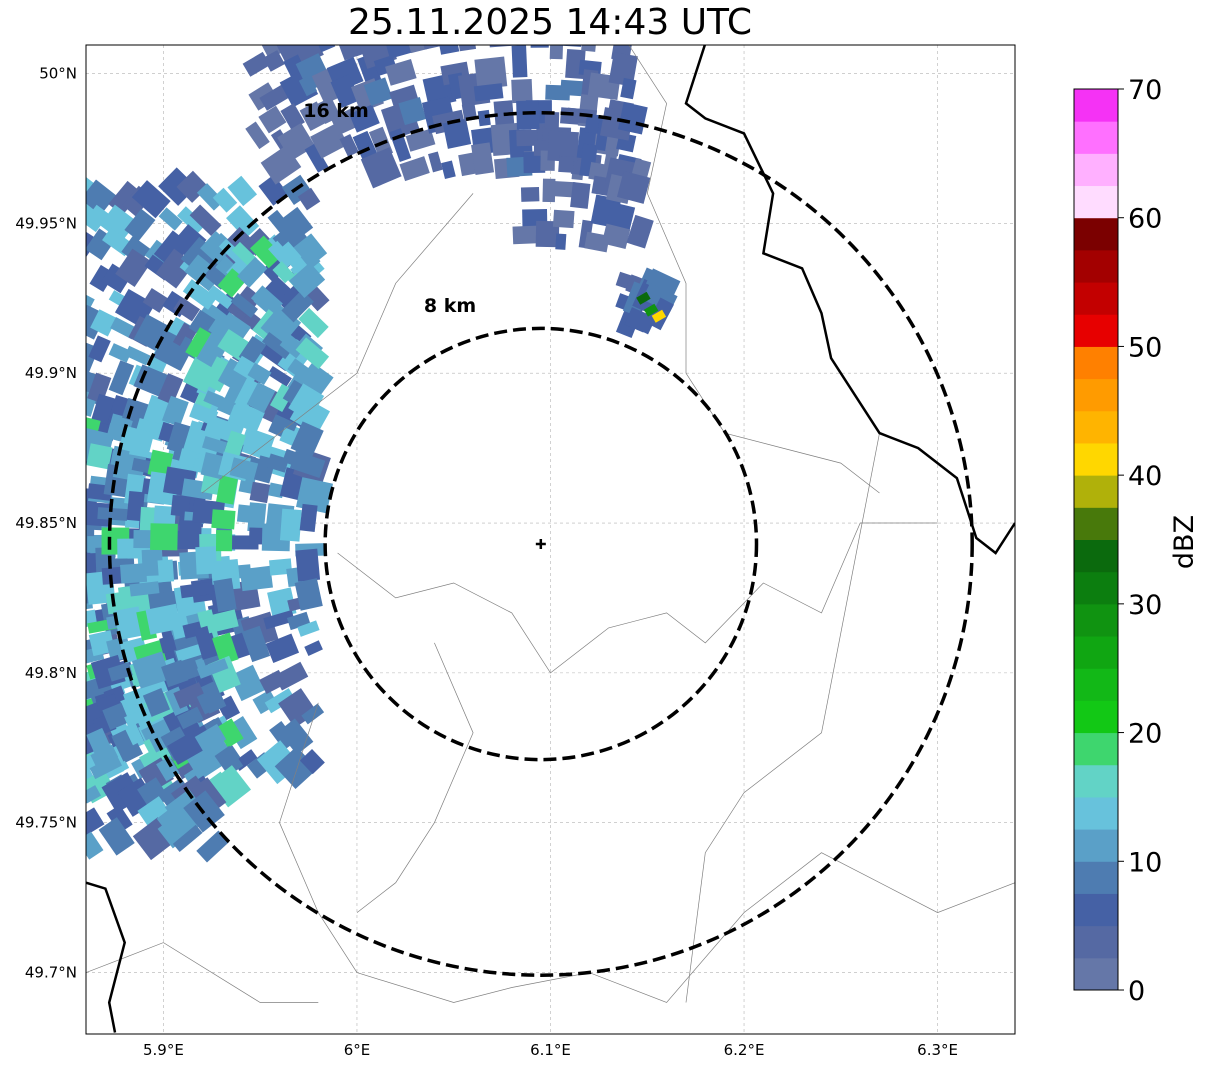 The height and width of the screenshot is (1069, 1207). Describe the element at coordinates (1184, 542) in the screenshot. I see `colorbar-label: dBZ` at that location.